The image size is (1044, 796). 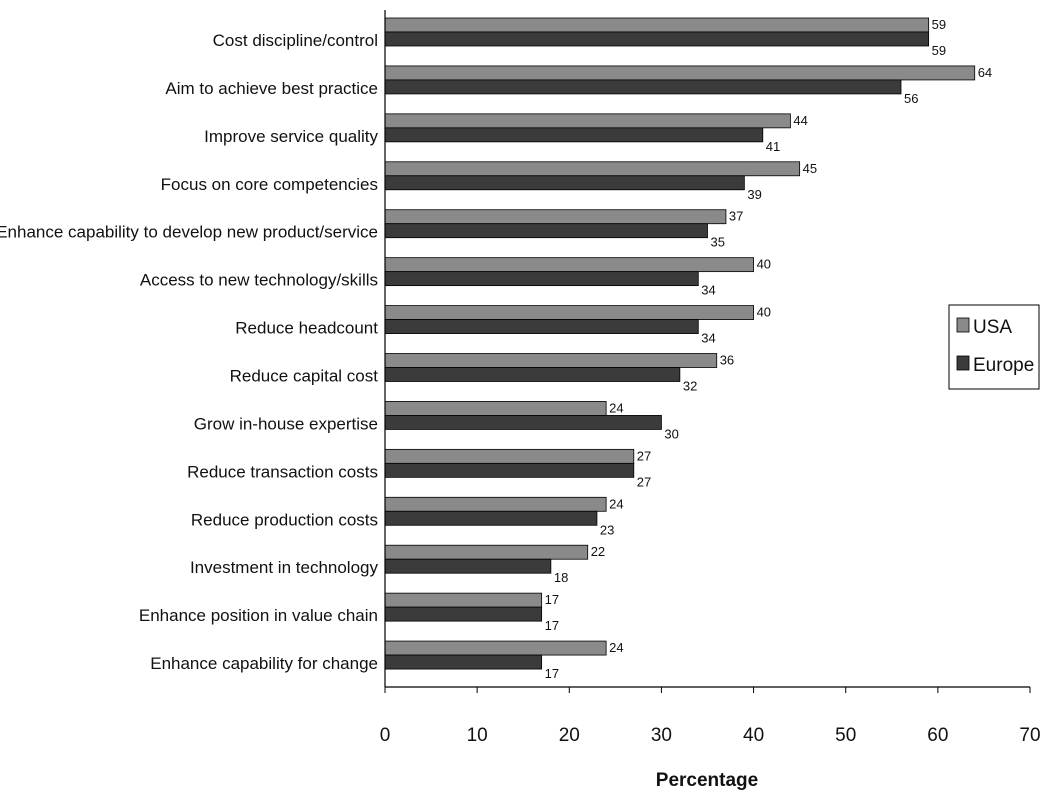 I want to click on legend: USA Europe, so click(x=994, y=347).